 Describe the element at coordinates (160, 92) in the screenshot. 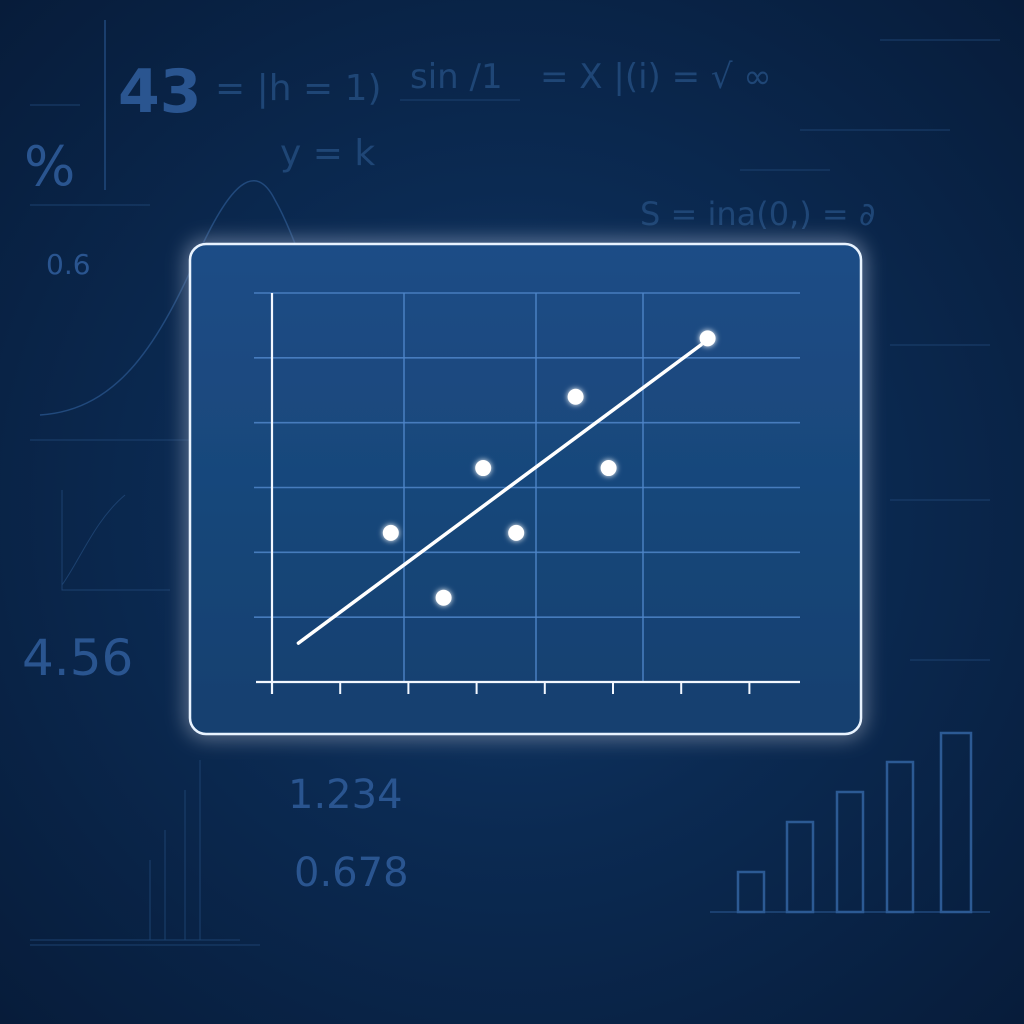

I see `bg-value-43: 43` at that location.